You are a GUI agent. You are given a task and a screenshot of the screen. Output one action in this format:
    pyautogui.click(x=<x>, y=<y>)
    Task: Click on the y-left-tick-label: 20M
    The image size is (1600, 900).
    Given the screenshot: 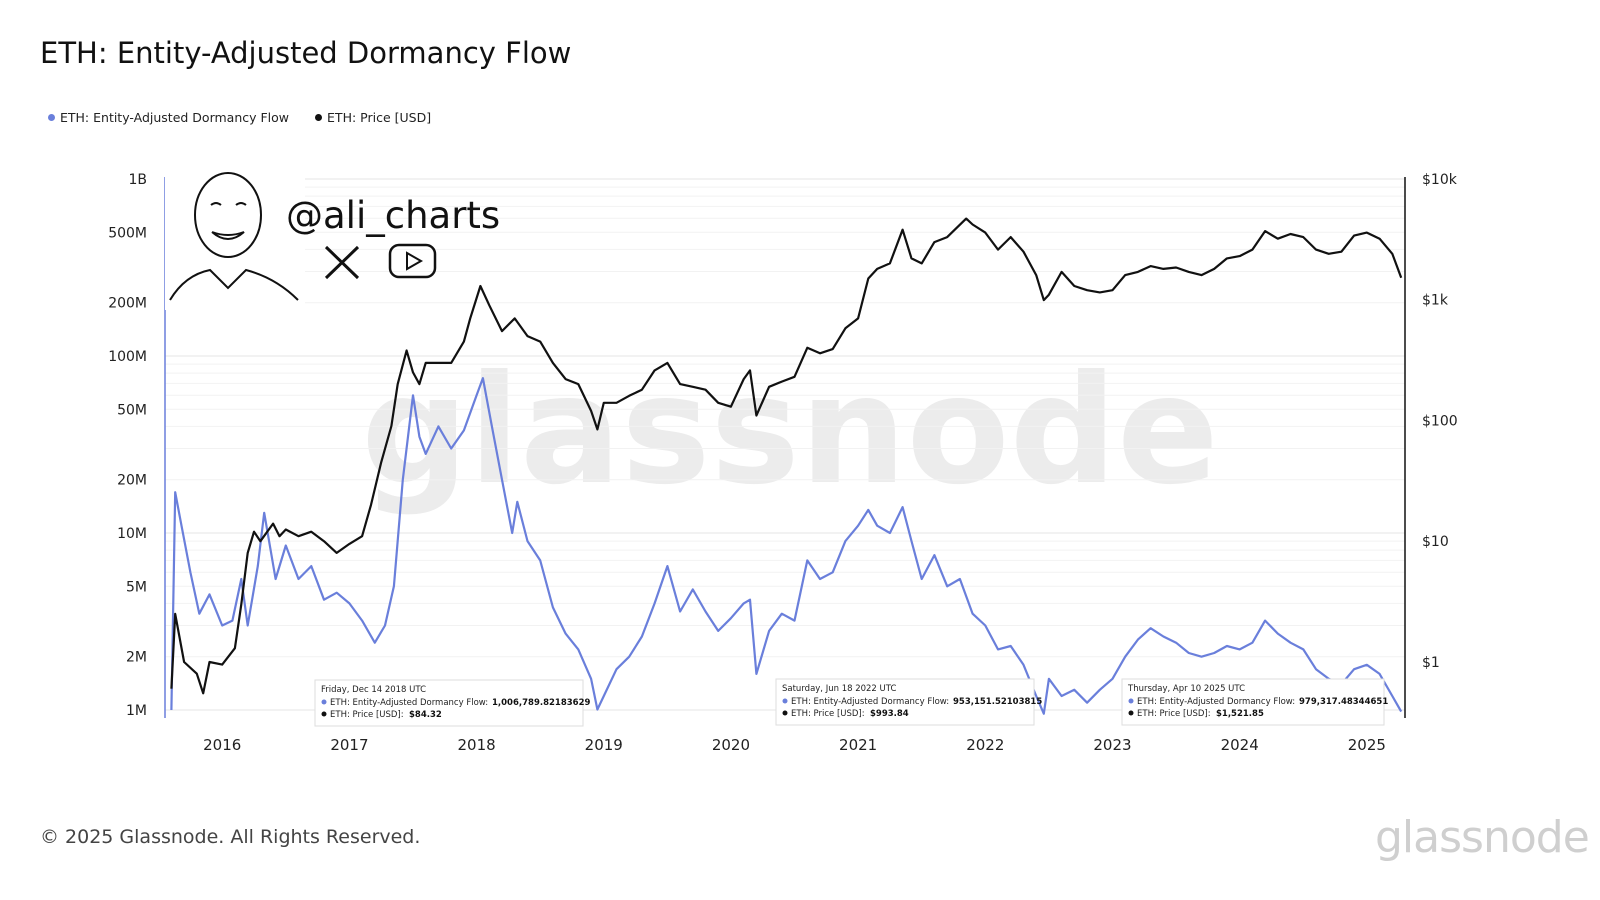 What is the action you would take?
    pyautogui.click(x=132, y=481)
    